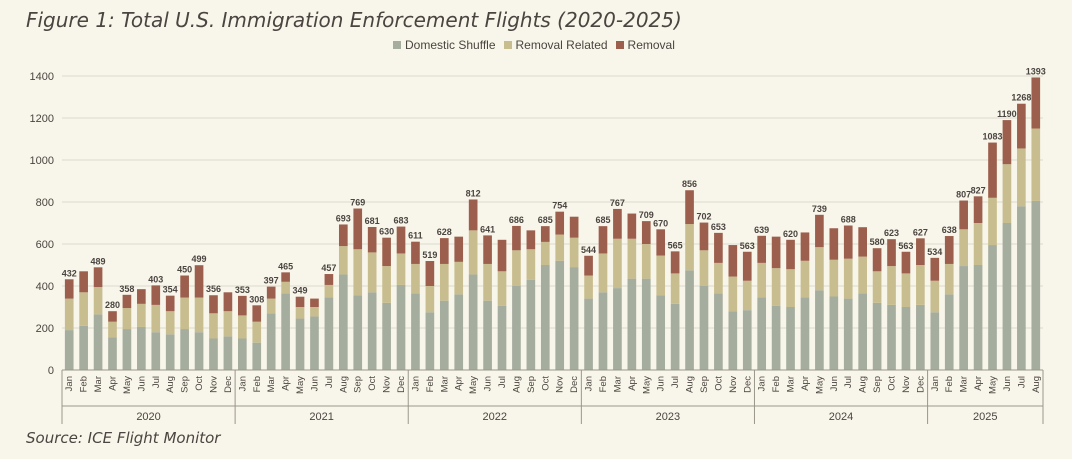  Describe the element at coordinates (397, 45) in the screenshot. I see `legend-swatch-domestic-shuffle` at that location.